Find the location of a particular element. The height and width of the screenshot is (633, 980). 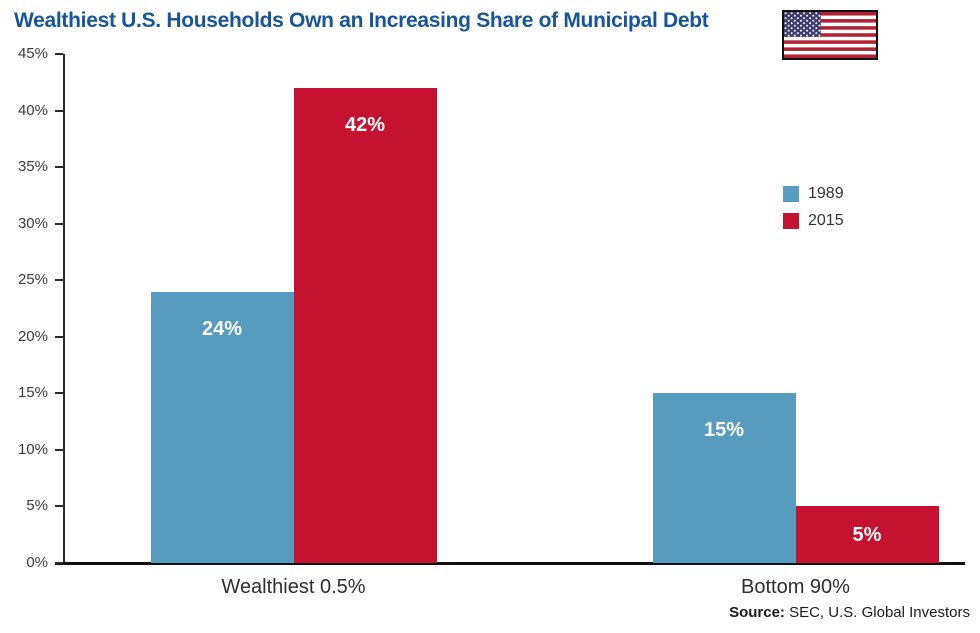

bar-2015-0: 42% is located at coordinates (365, 325).